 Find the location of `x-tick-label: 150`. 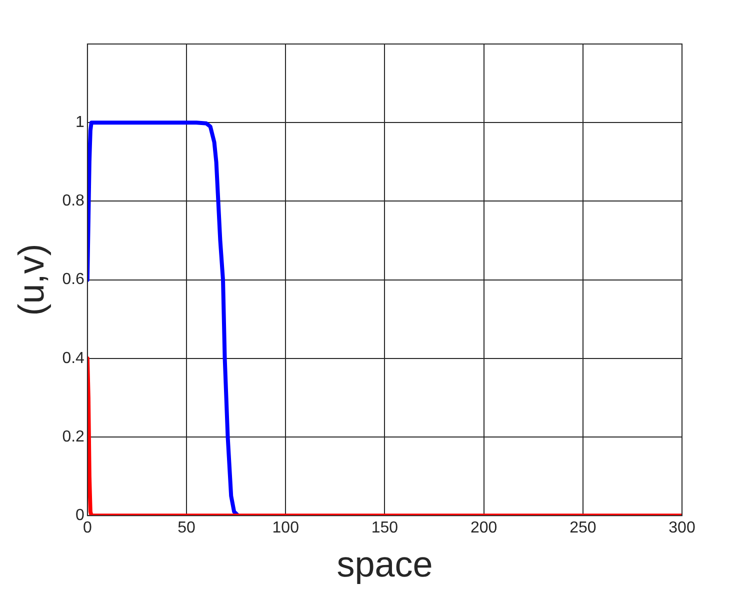

x-tick-label: 150 is located at coordinates (384, 528).